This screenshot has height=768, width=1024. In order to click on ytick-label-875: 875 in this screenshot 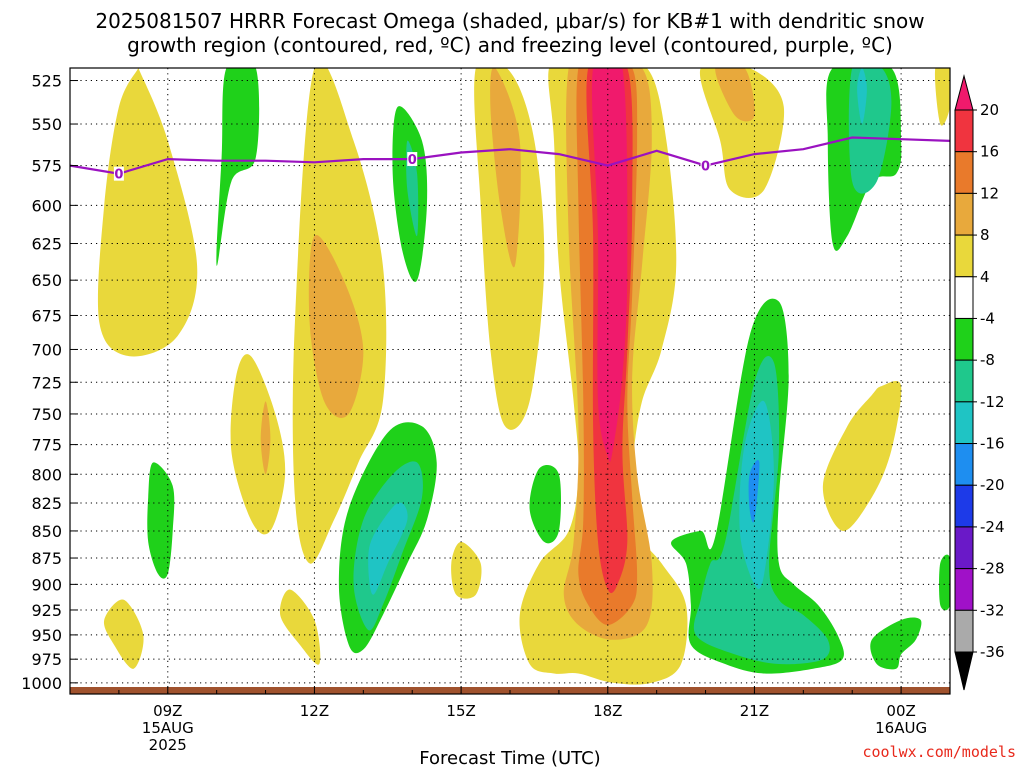, I will do `click(46, 558)`.